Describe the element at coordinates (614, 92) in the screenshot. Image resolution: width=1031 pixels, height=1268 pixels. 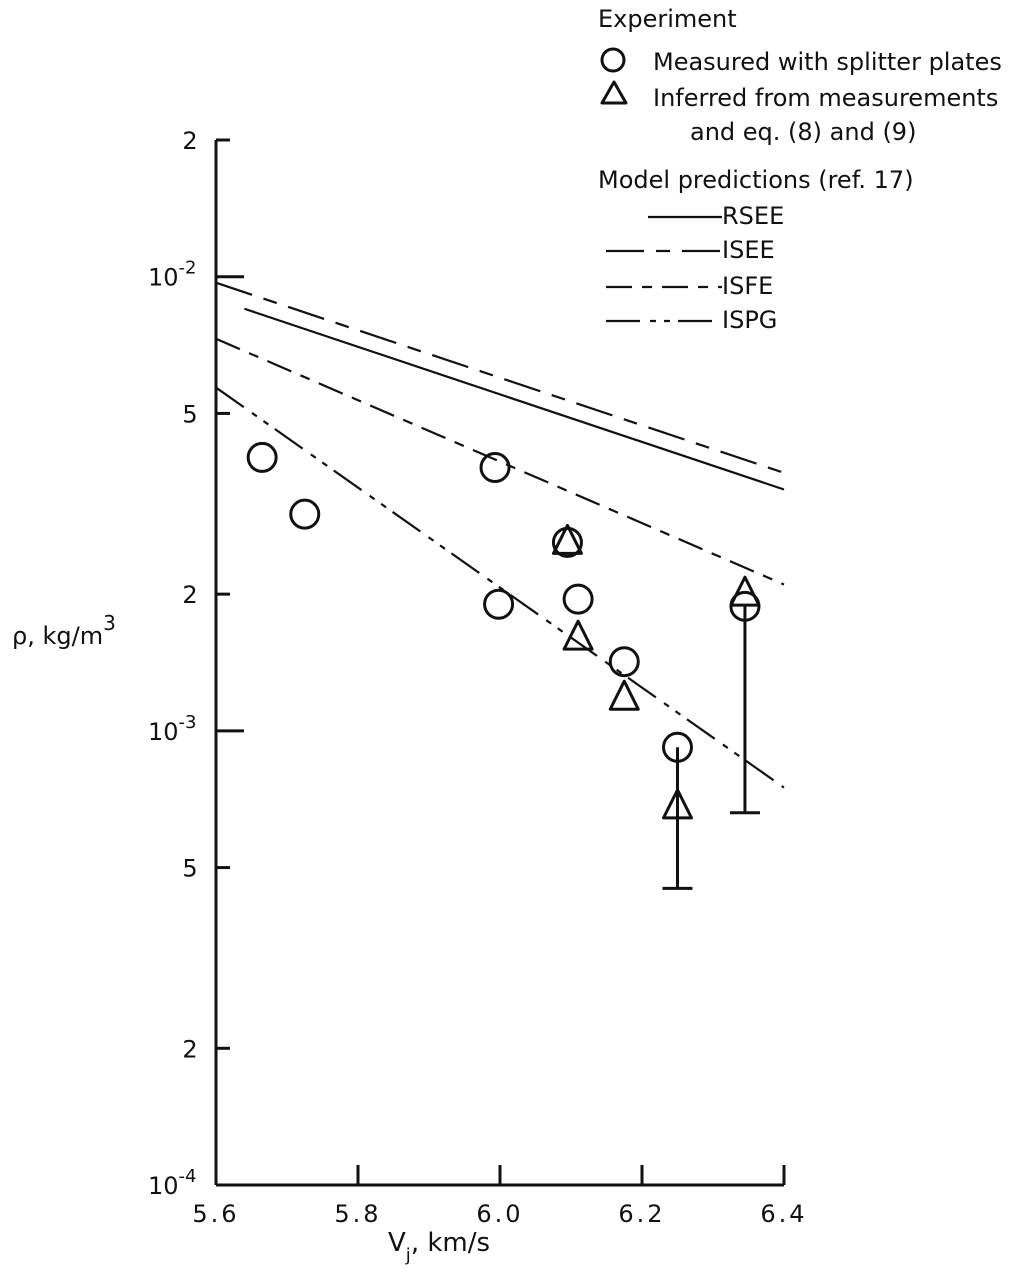
I see `legend-triangle-icon` at that location.